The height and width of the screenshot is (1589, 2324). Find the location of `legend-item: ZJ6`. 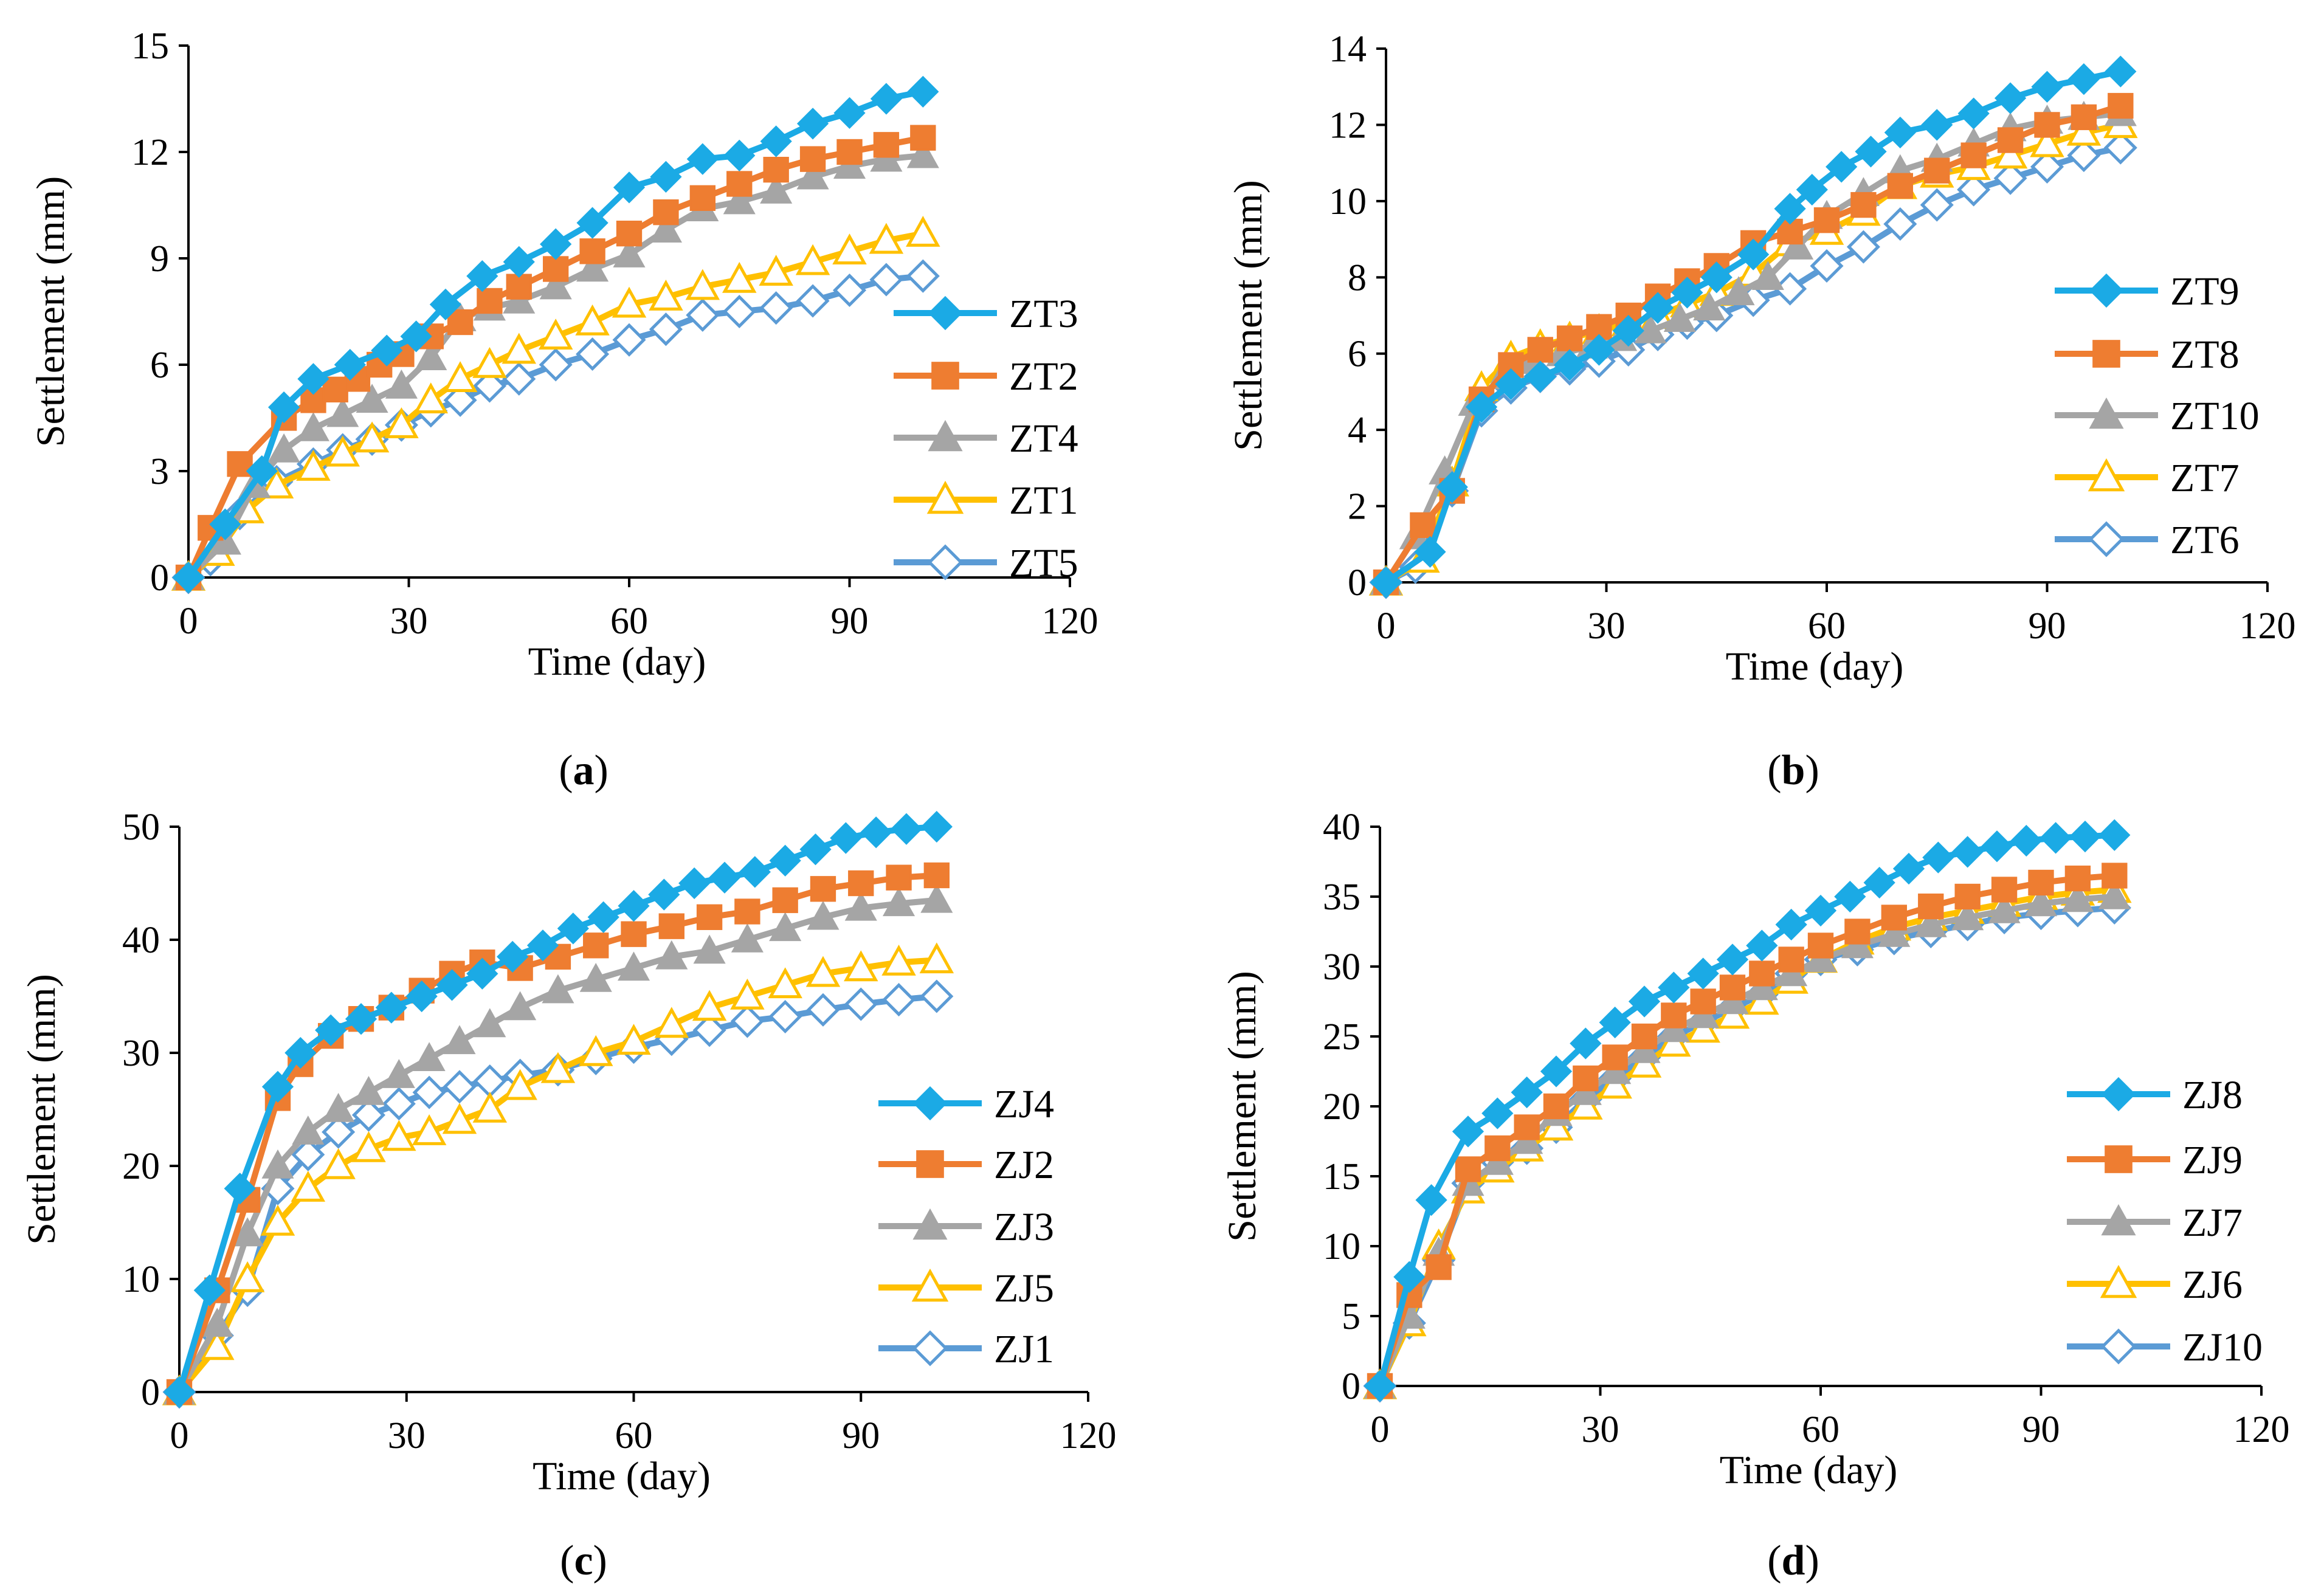

legend-item: ZJ6 is located at coordinates (2155, 1285).